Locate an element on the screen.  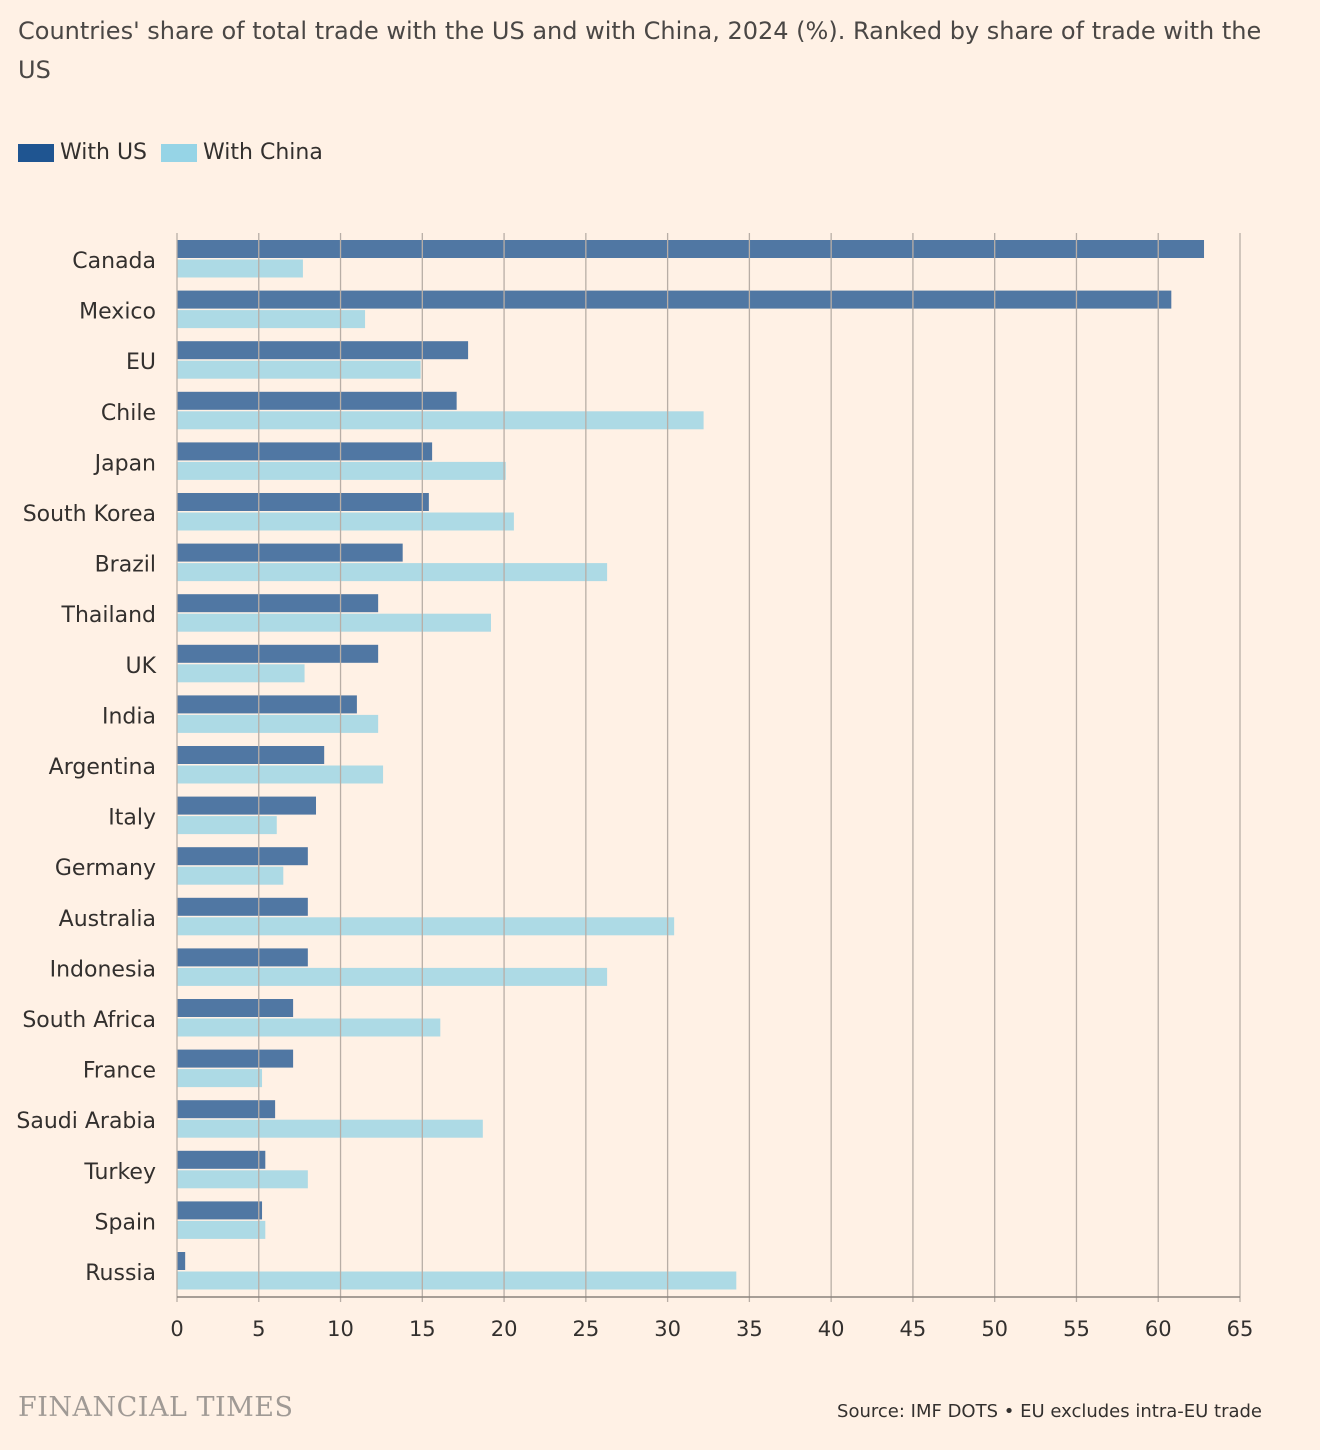
category-label: Spain is located at coordinates (125, 1222).